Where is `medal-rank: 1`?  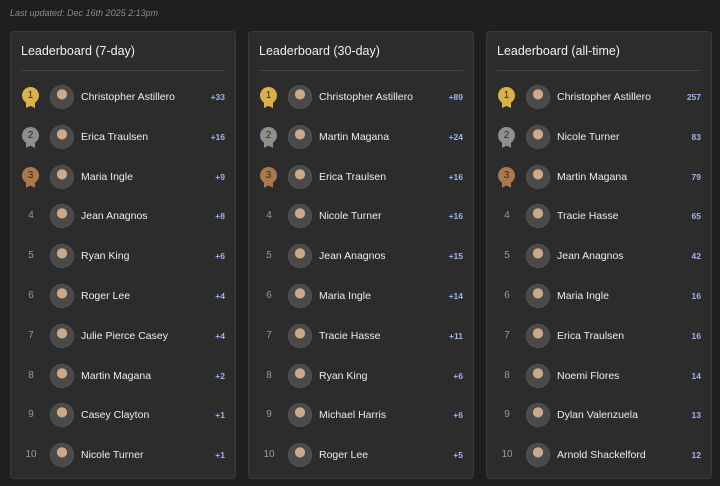 medal-rank: 1 is located at coordinates (268, 95).